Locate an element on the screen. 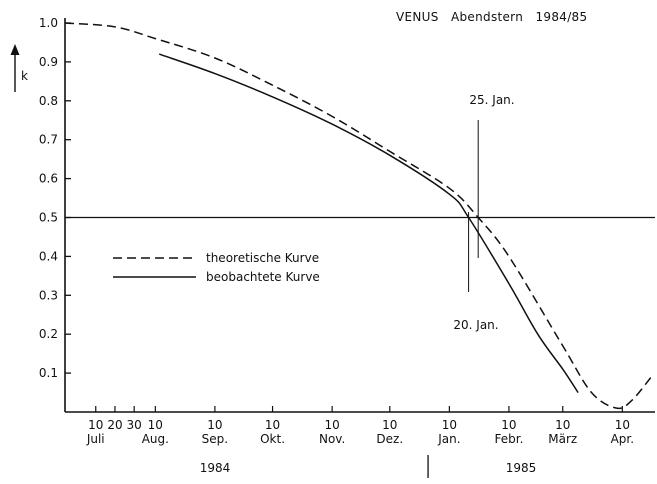  y-tick-label-7: 0.8 is located at coordinates (48, 101).